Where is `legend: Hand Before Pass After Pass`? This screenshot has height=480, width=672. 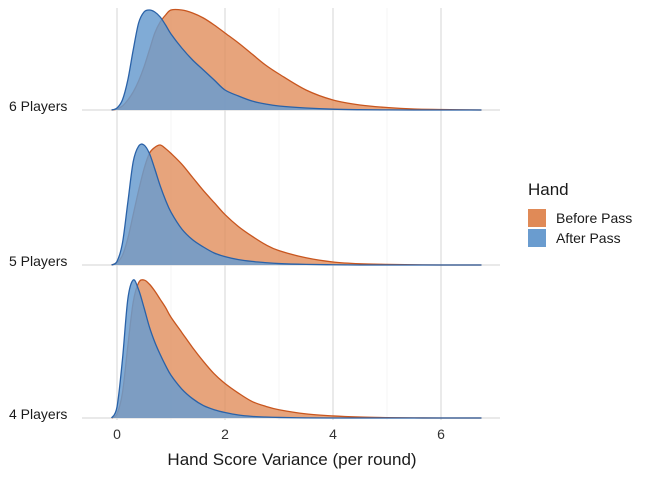 legend: Hand Before Pass After Pass is located at coordinates (580, 214).